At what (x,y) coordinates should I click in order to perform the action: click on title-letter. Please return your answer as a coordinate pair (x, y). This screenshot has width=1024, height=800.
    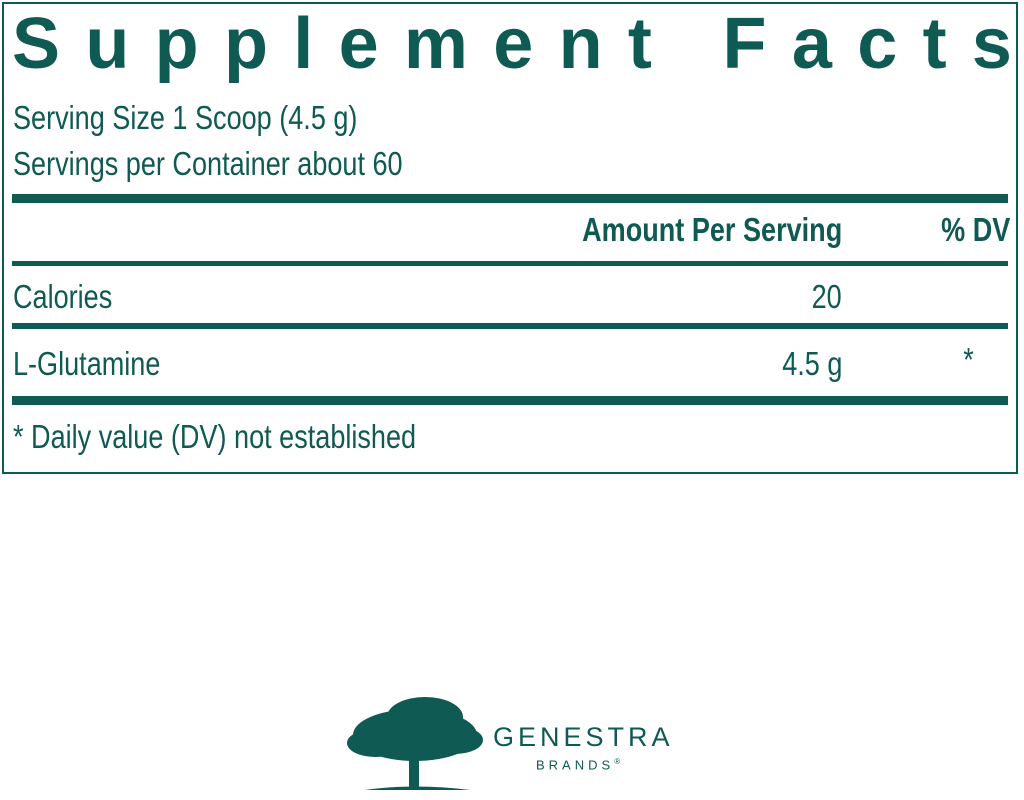
    Looking at the image, I should click on (687, 44).